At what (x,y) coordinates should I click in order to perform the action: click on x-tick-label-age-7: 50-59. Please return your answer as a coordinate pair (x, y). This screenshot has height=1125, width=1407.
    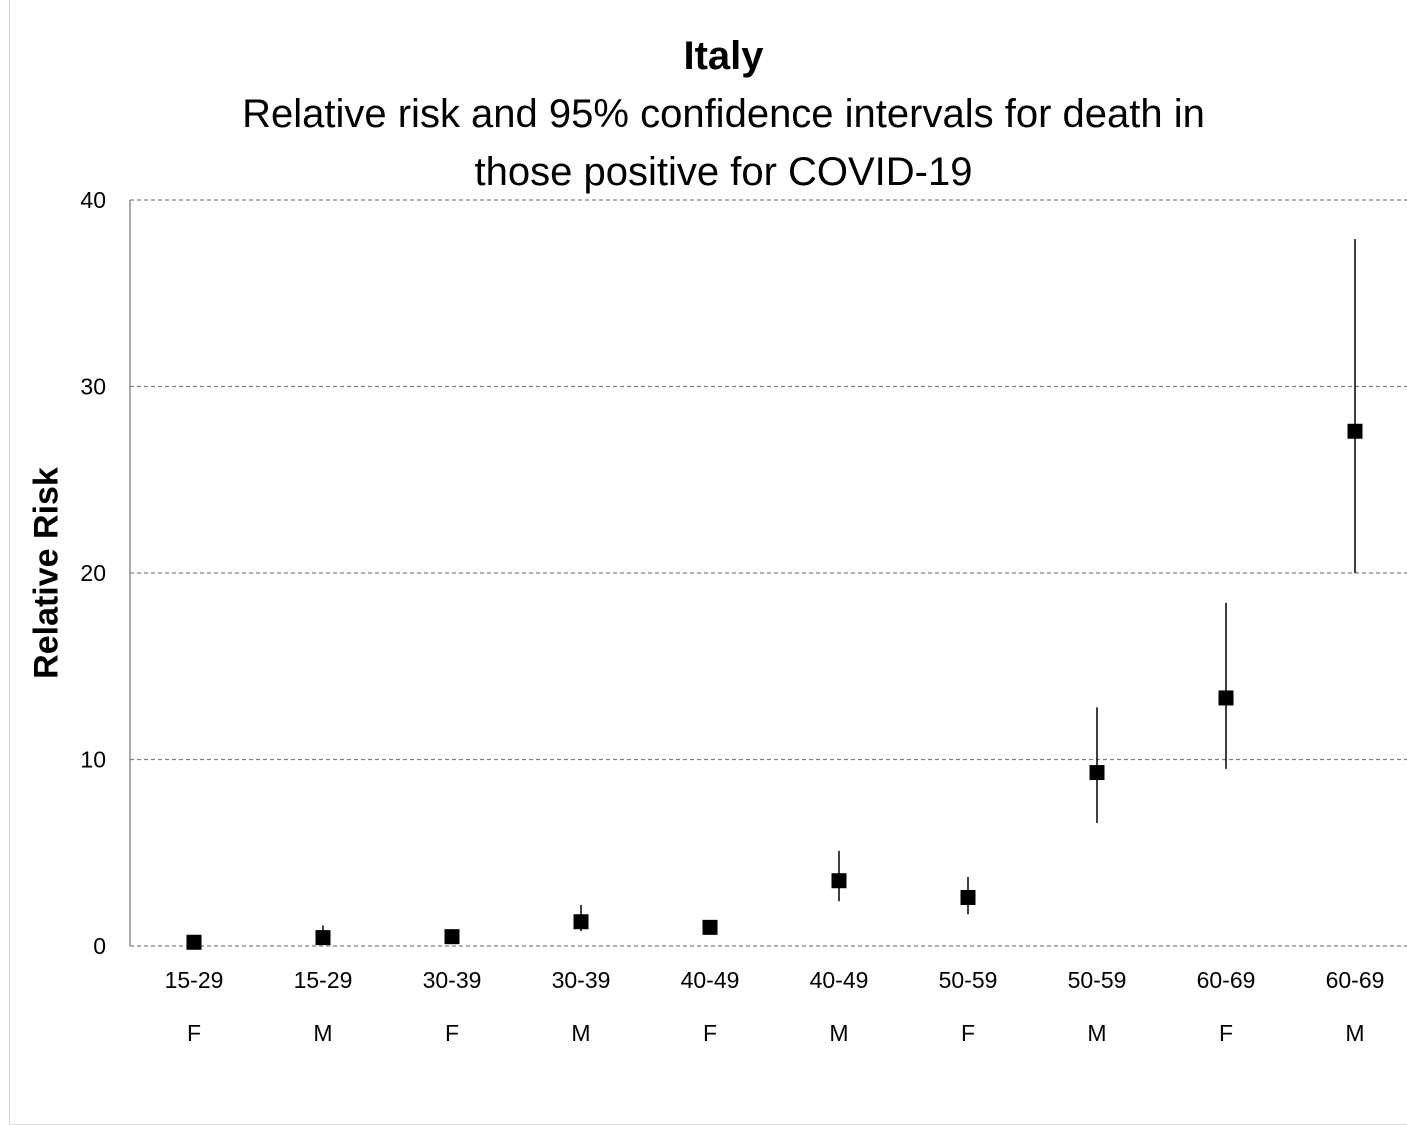
    Looking at the image, I should click on (1097, 980).